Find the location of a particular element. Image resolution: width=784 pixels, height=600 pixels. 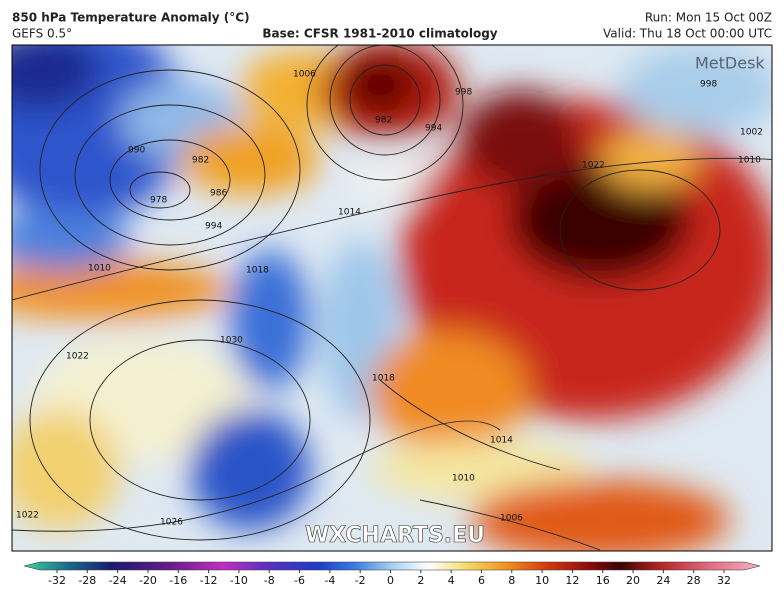

isobar-label: 1026 is located at coordinates (171, 523).